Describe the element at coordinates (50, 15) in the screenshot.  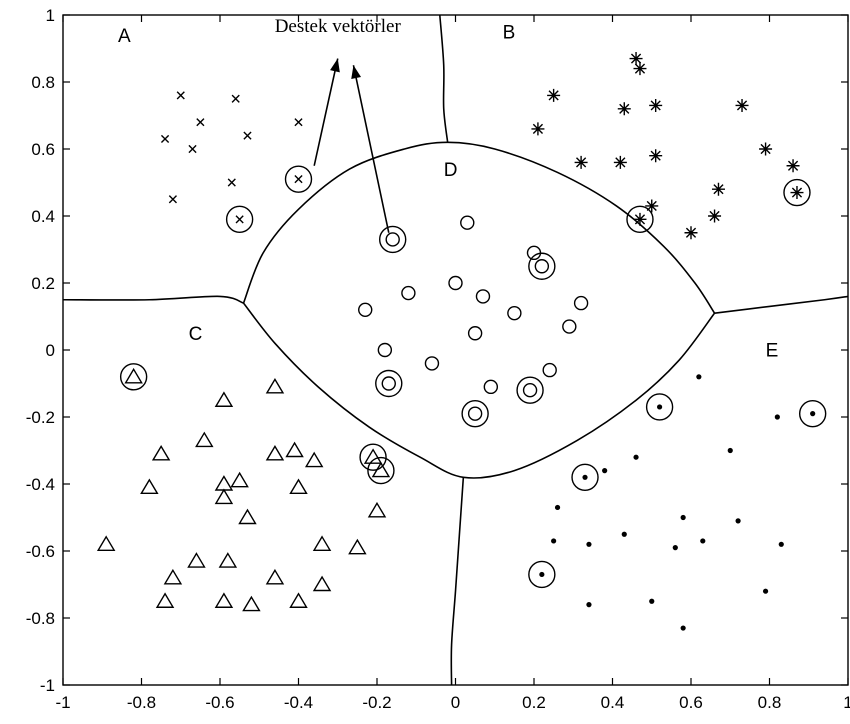
I see `y-tick-label: 1` at that location.